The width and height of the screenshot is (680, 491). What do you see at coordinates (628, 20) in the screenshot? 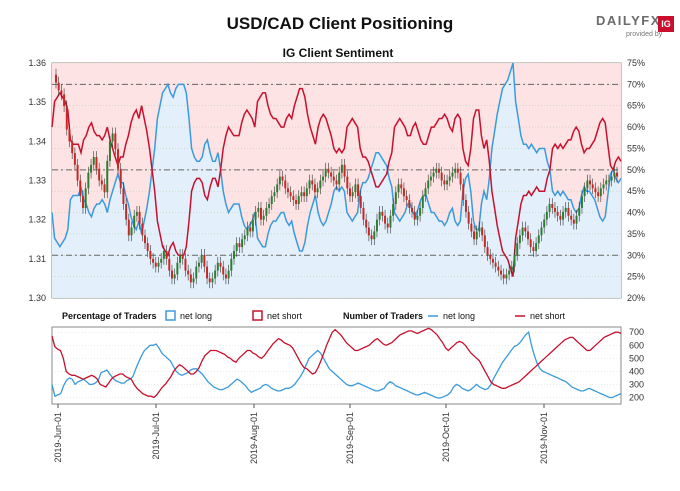
I see `logo-text: DAILYFX` at bounding box center [628, 20].